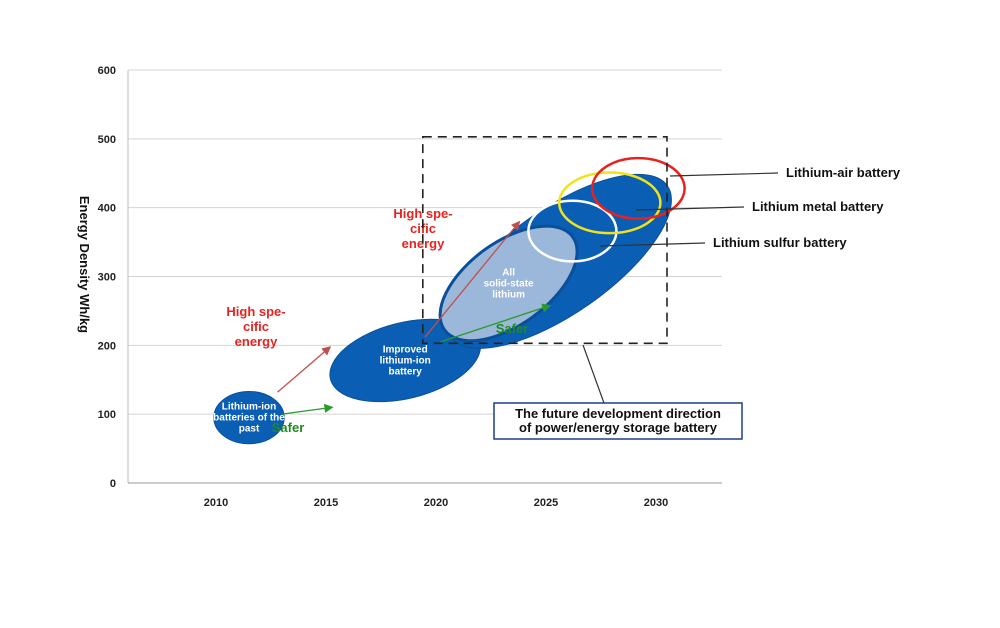 The image size is (1000, 628). I want to click on y-tick-label-600: 600, so click(107, 71).